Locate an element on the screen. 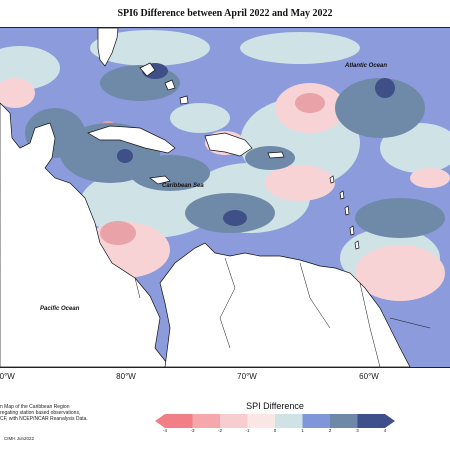 The width and height of the screenshot is (450, 450). florida is located at coordinates (108, 47).